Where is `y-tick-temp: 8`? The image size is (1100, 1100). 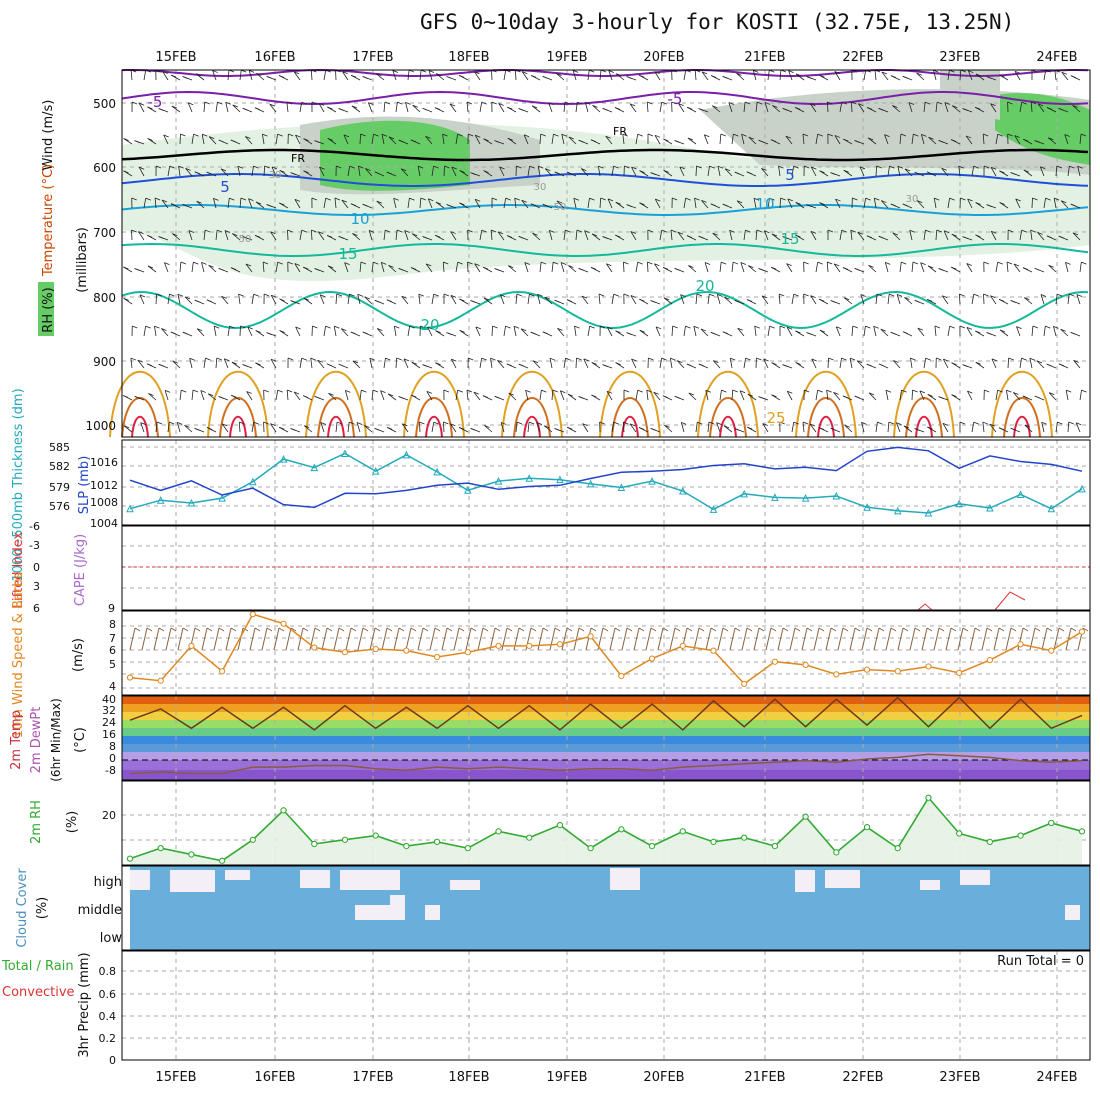
y-tick-temp: 8 is located at coordinates (112, 746).